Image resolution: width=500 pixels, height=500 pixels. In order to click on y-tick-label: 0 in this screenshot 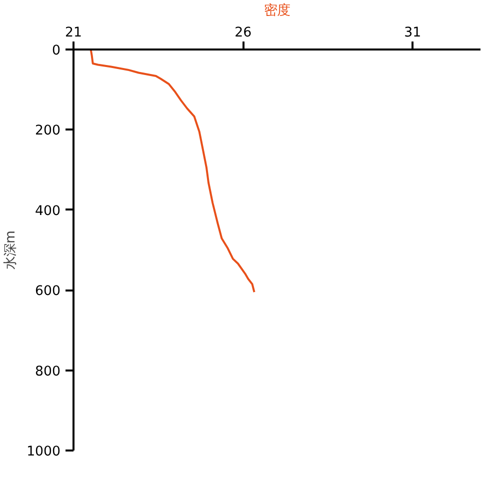, I will do `click(56, 51)`.